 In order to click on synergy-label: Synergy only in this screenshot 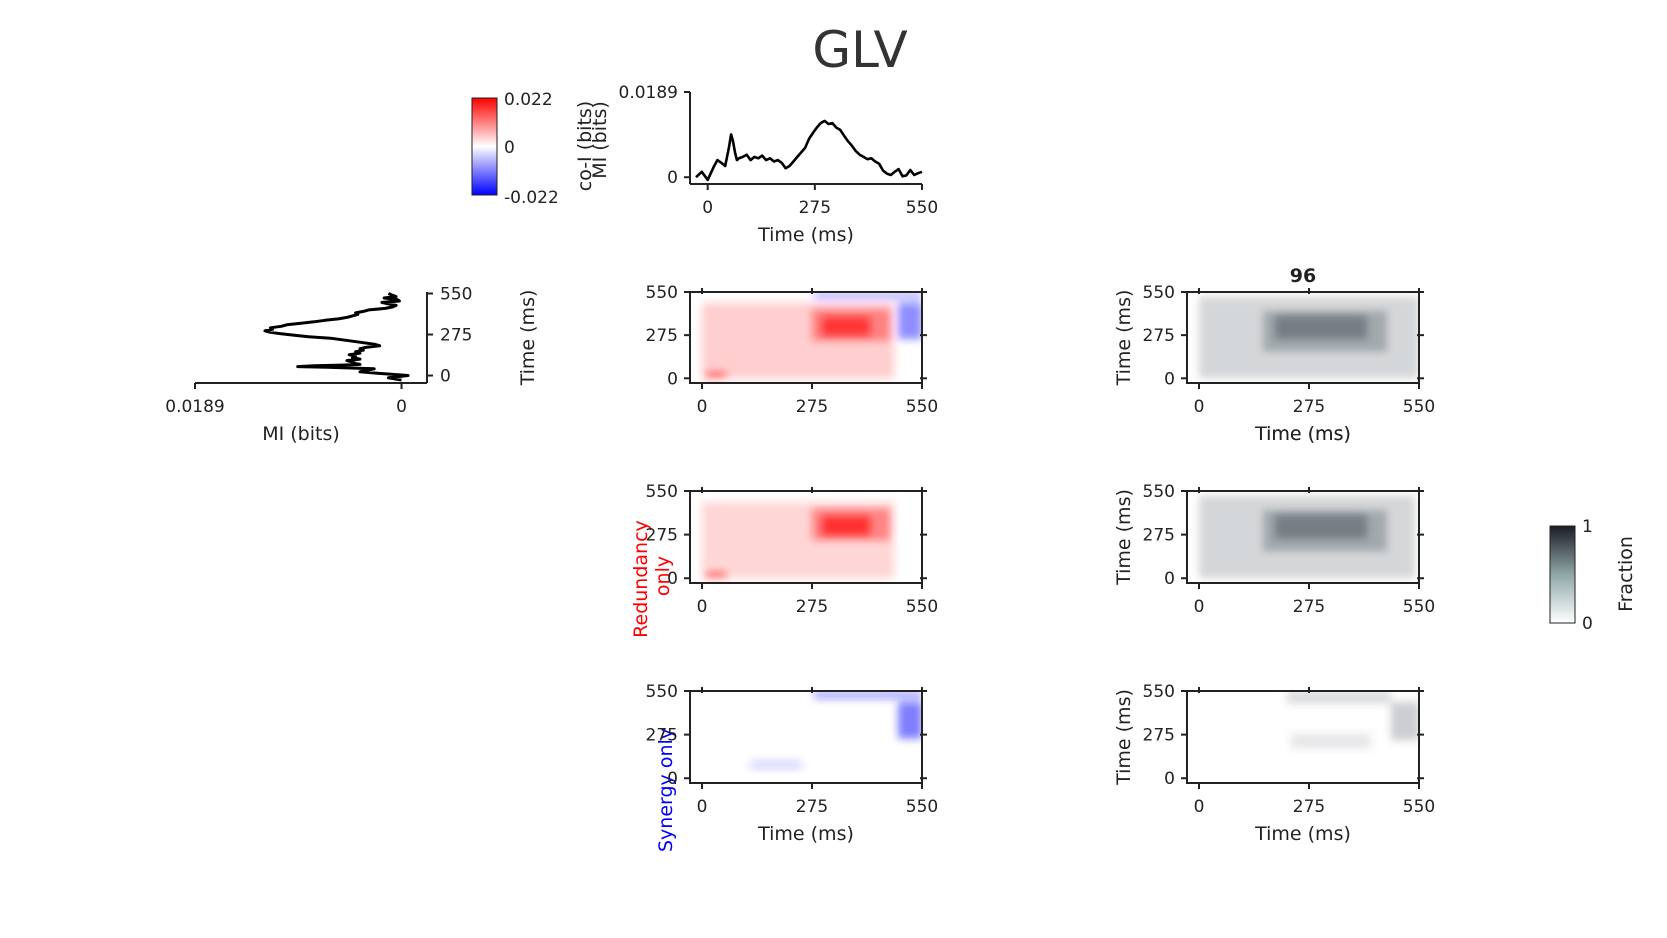, I will do `click(666, 790)`.